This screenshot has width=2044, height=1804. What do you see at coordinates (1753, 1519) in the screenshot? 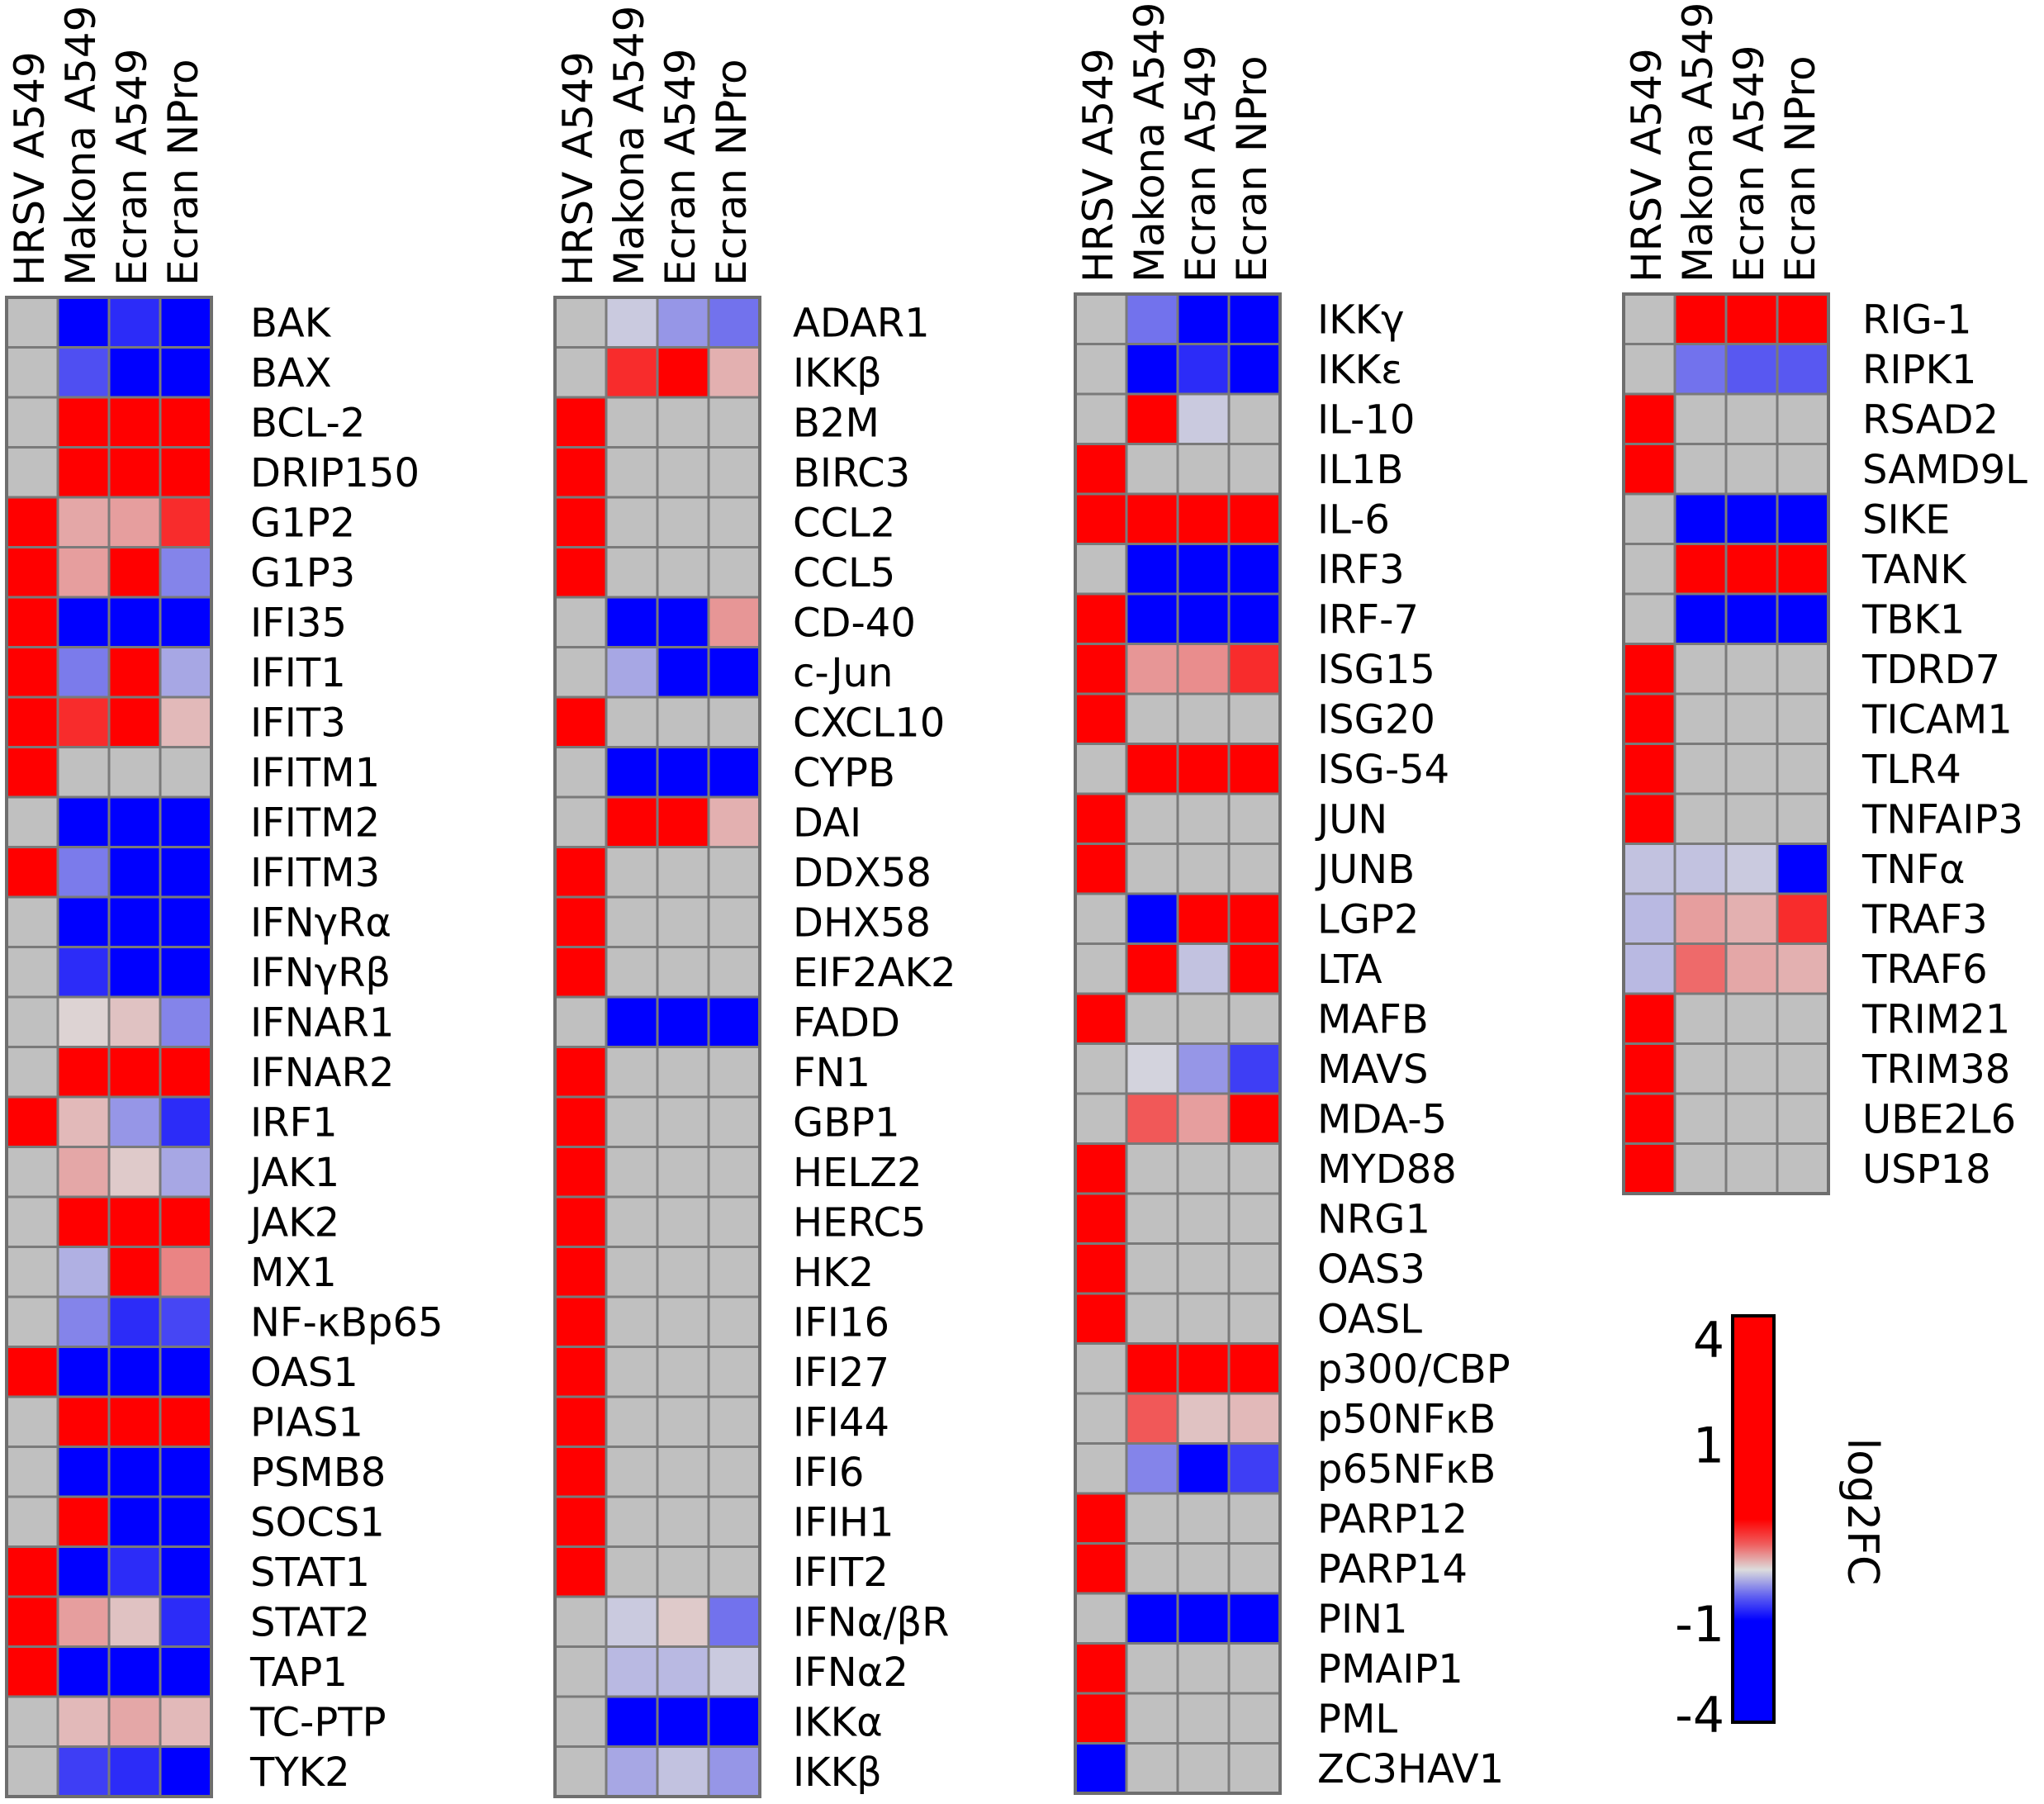
I see `colorbar-gradient` at bounding box center [1753, 1519].